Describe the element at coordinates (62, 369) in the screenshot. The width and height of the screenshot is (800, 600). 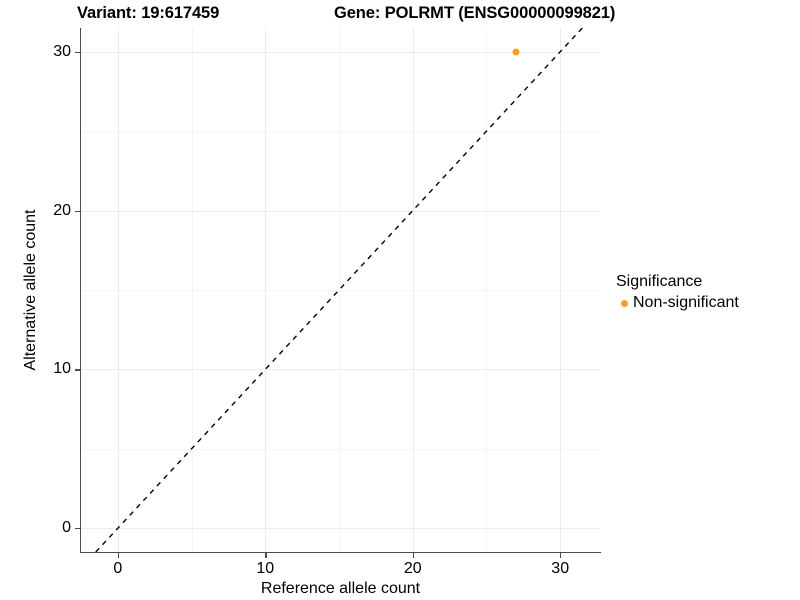
I see `y-axis-tick-label: 10` at that location.